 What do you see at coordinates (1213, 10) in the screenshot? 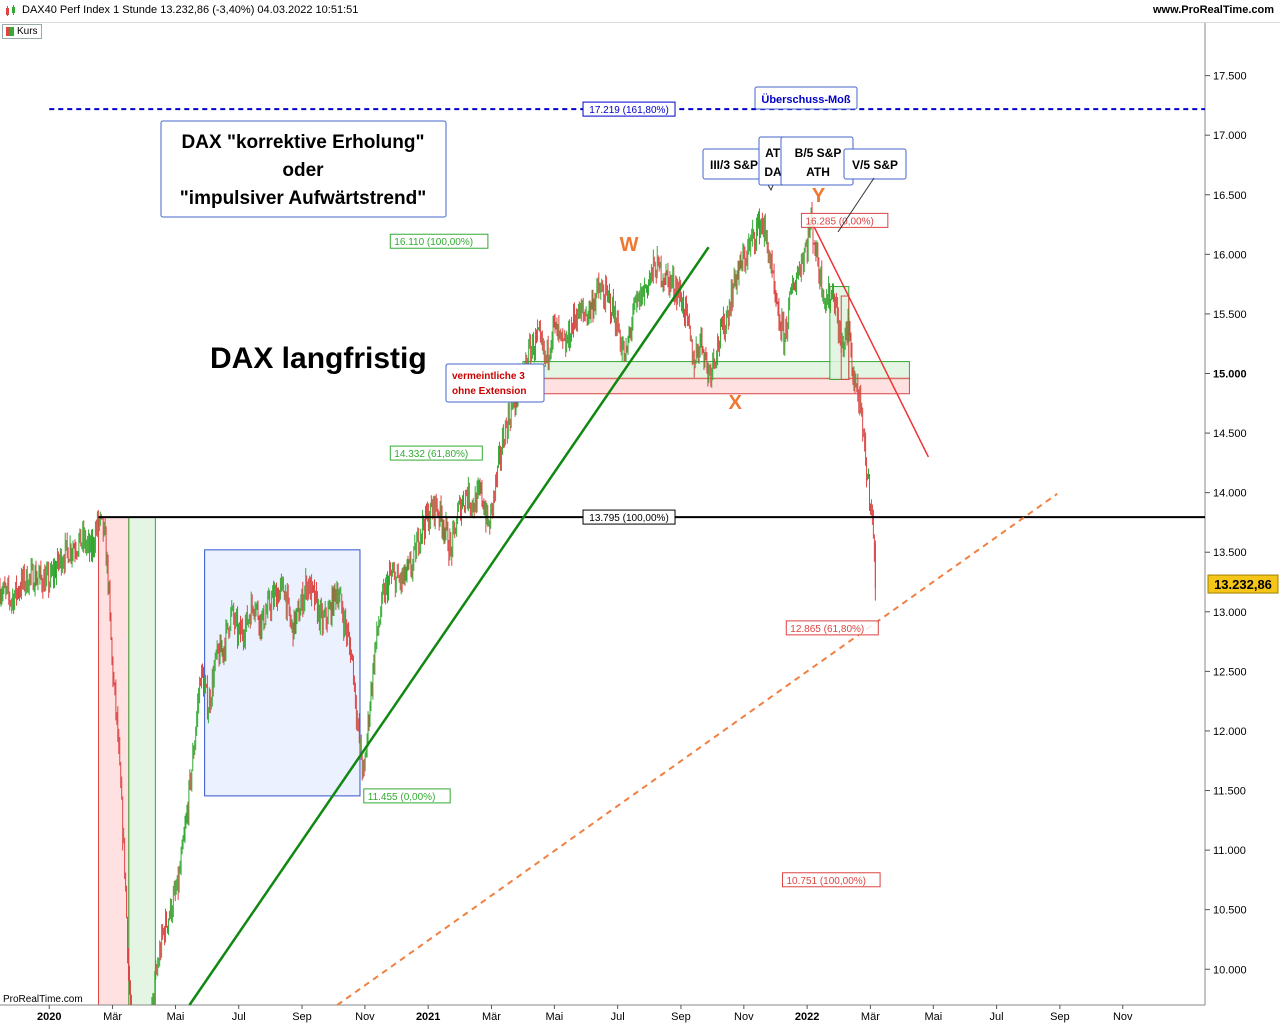
I see `brand-link: www.ProRealTime.com` at bounding box center [1213, 10].